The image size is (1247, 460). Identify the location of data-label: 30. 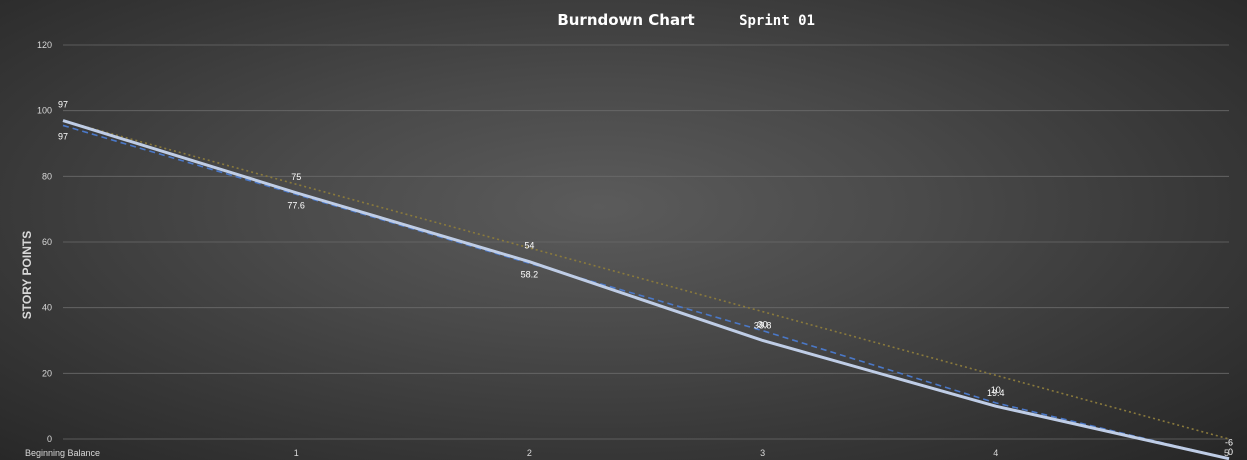
(763, 325).